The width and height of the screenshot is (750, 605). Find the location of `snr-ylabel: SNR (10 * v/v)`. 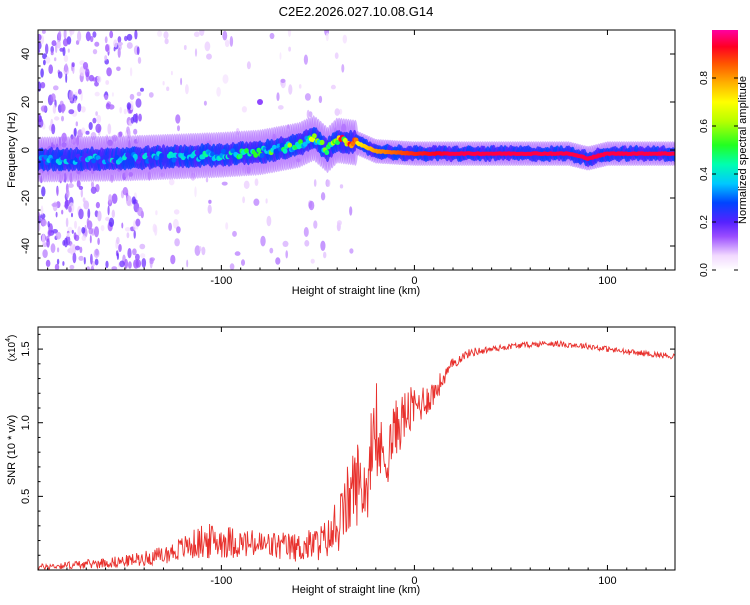

snr-ylabel: SNR (10 * v/v) is located at coordinates (12, 450).